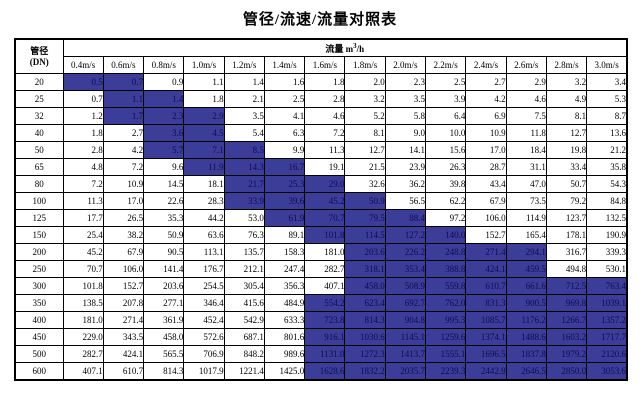 The width and height of the screenshot is (640, 403). What do you see at coordinates (39, 82) in the screenshot?
I see `dn-cell: 20` at bounding box center [39, 82].